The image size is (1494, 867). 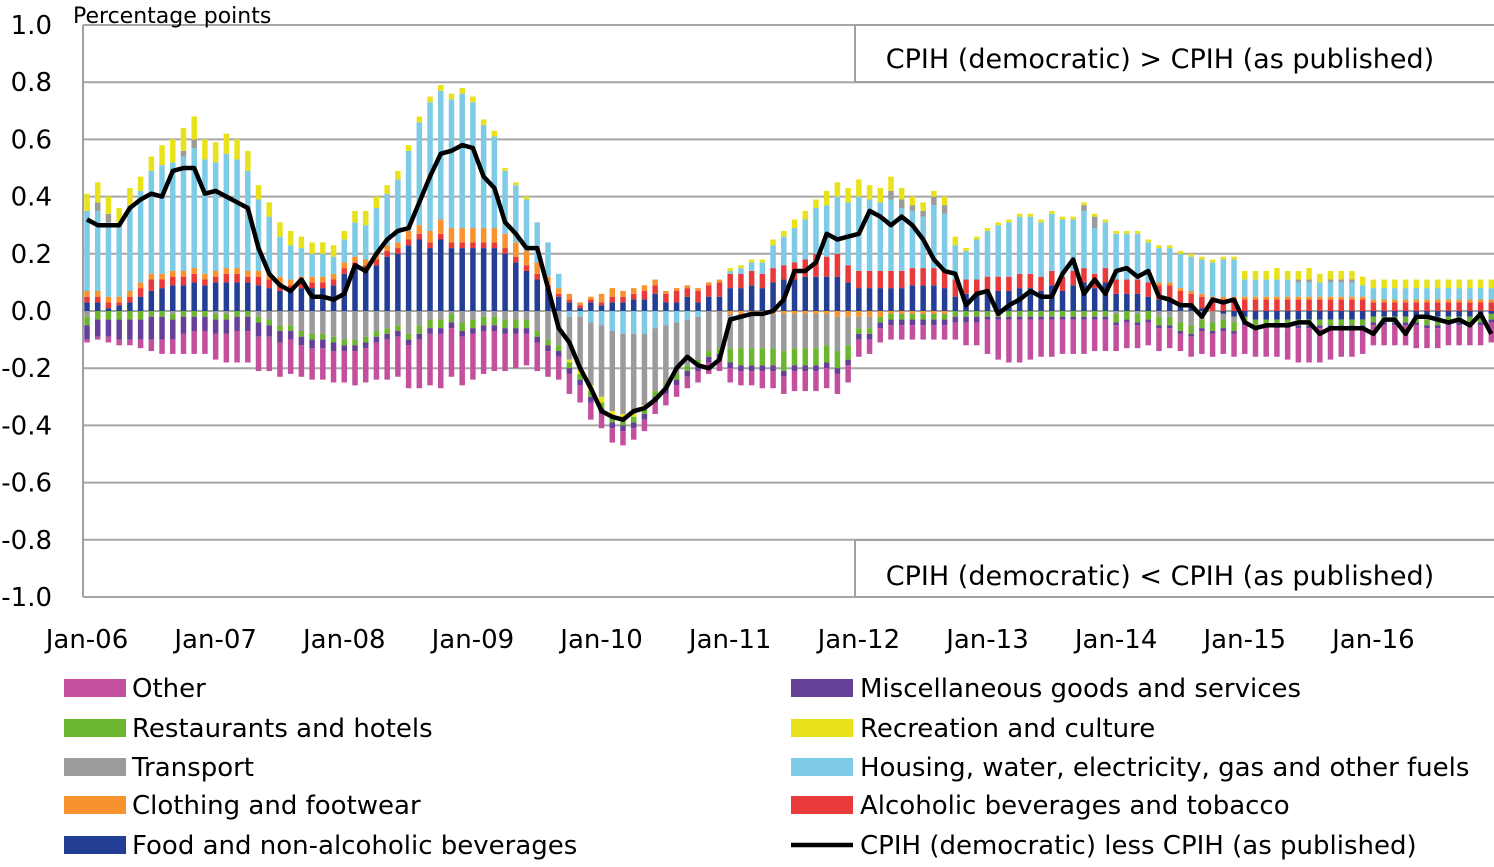 I want to click on y-tick-label: -0.2, so click(x=26, y=369).